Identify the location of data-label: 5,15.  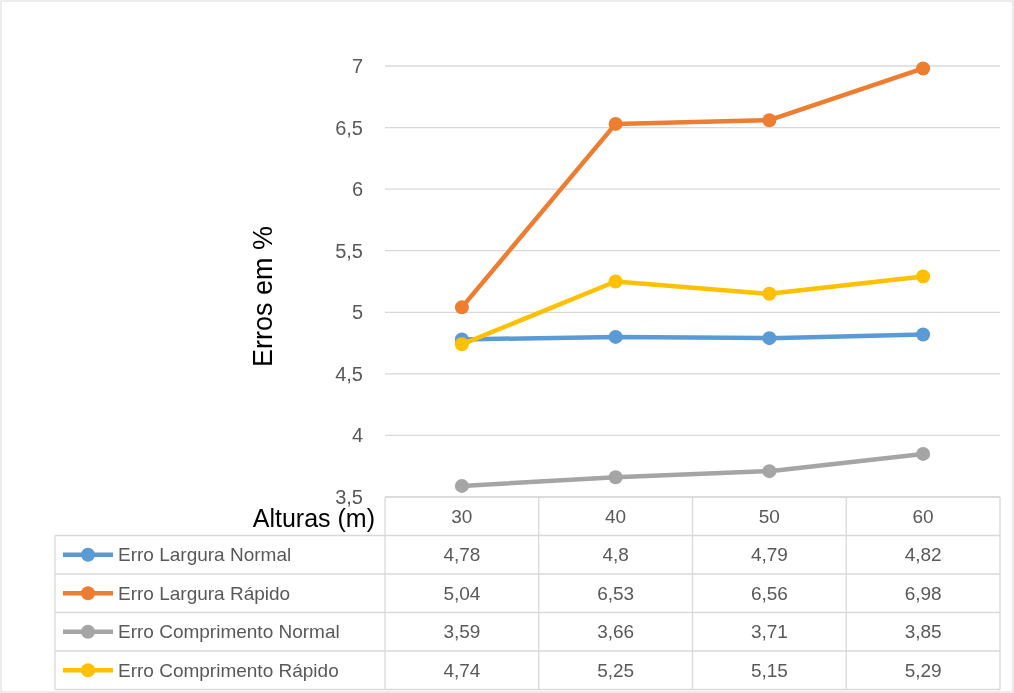
(769, 670).